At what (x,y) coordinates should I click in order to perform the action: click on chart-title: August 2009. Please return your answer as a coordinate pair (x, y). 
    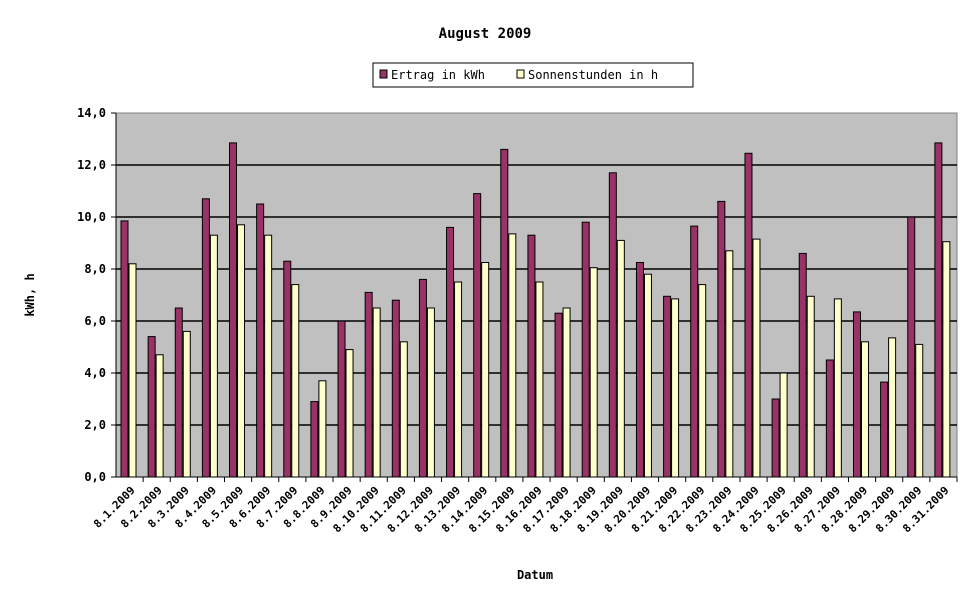
    Looking at the image, I should click on (485, 34).